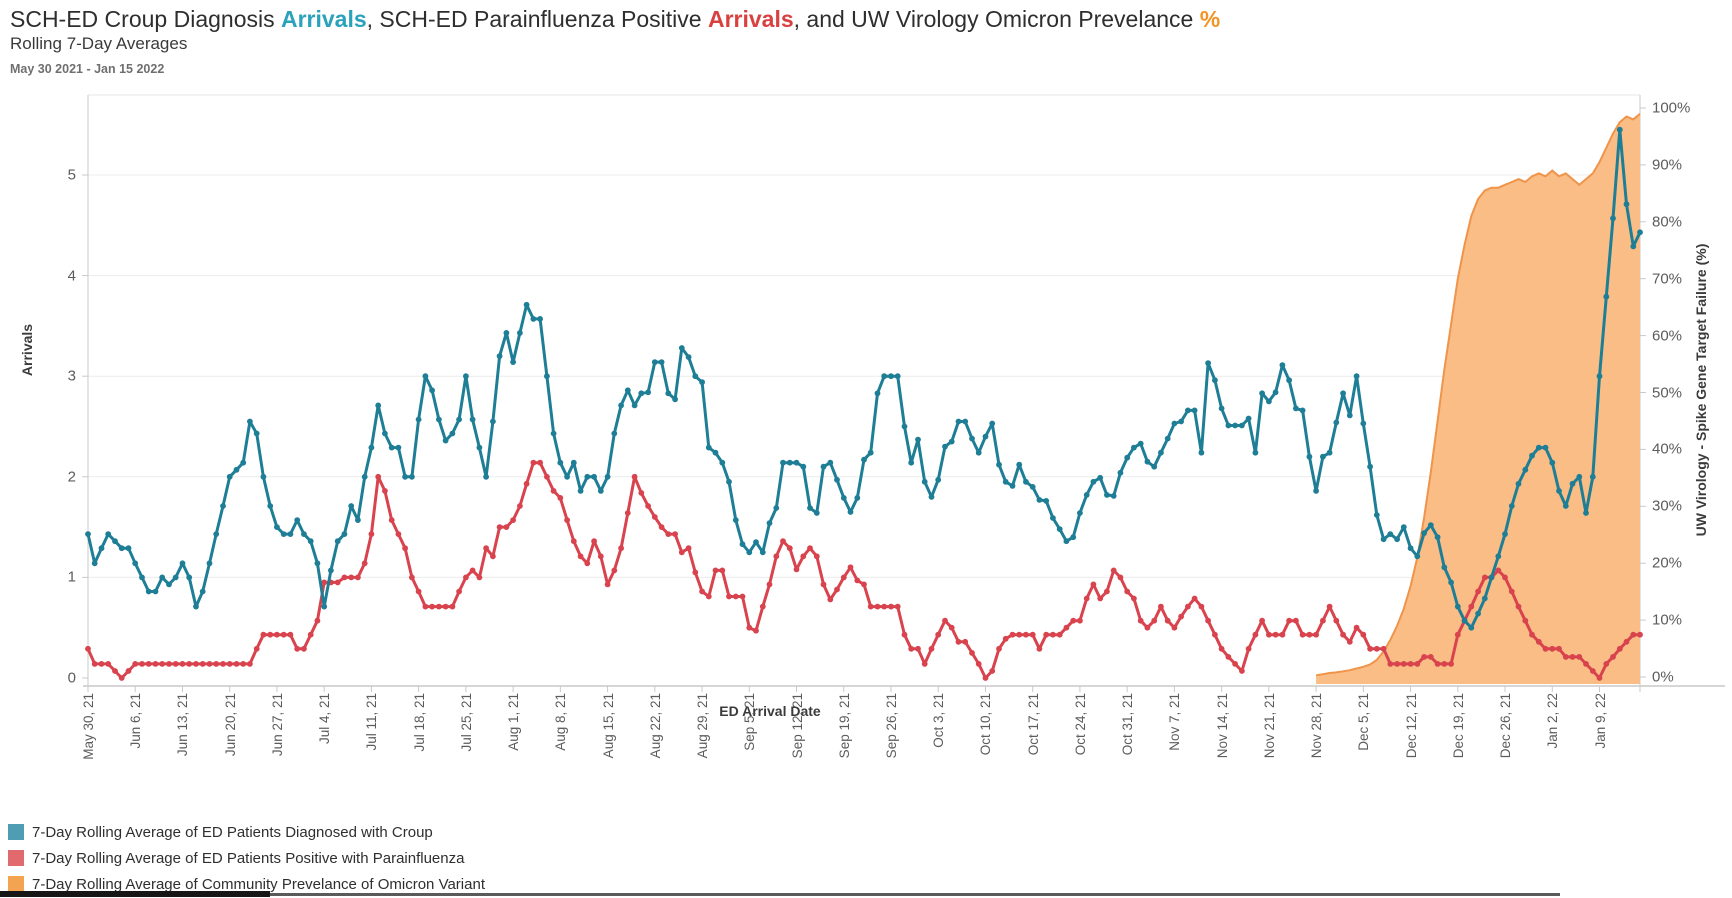  I want to click on x-tick-label: Nov 28, 21, so click(1317, 726).